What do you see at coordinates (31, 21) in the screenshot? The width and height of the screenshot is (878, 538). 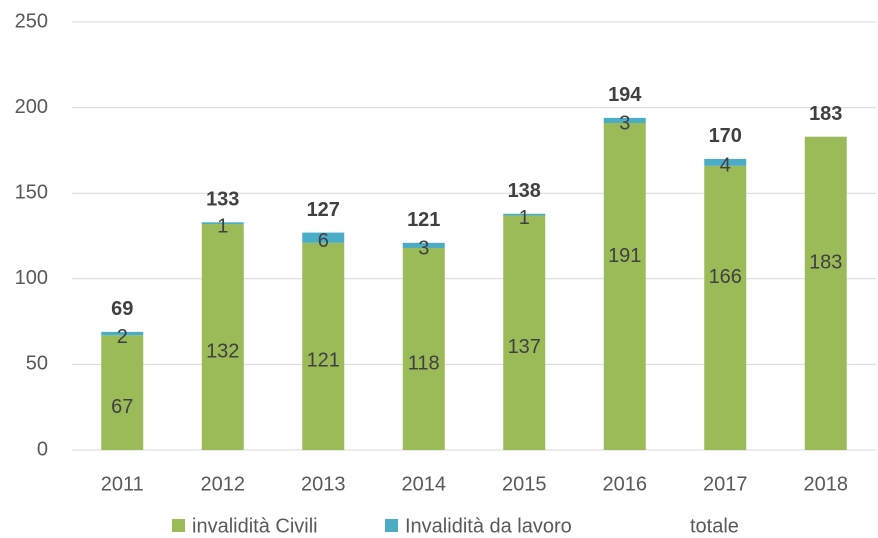 I see `y-tick-label: 250` at bounding box center [31, 21].